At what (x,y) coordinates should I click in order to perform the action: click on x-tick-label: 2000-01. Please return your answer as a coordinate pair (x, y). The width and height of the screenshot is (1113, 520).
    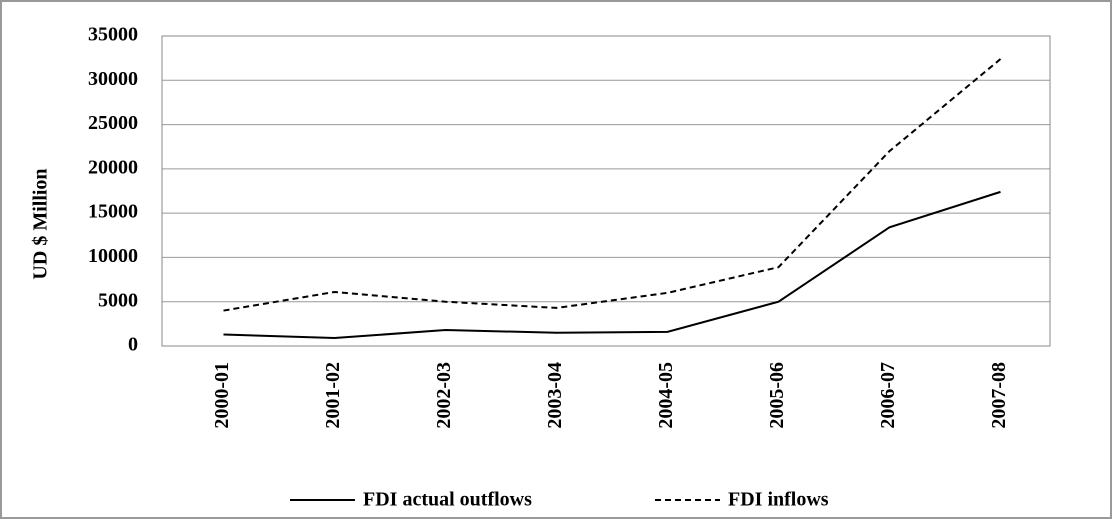
    Looking at the image, I should click on (222, 395).